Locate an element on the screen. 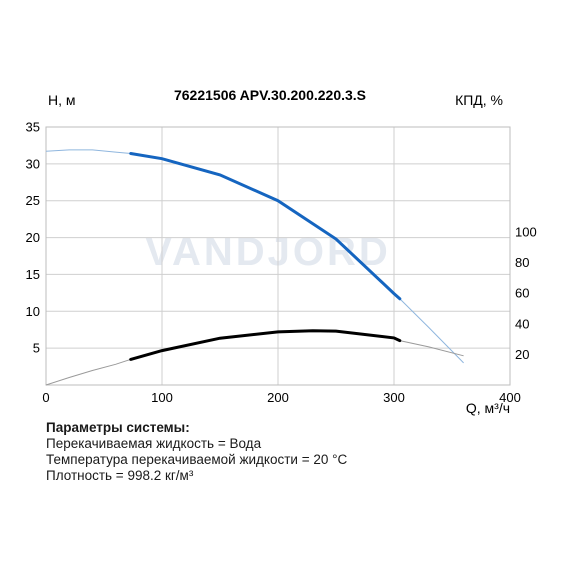 The image size is (570, 570). x-tick-label: 200 is located at coordinates (278, 397).